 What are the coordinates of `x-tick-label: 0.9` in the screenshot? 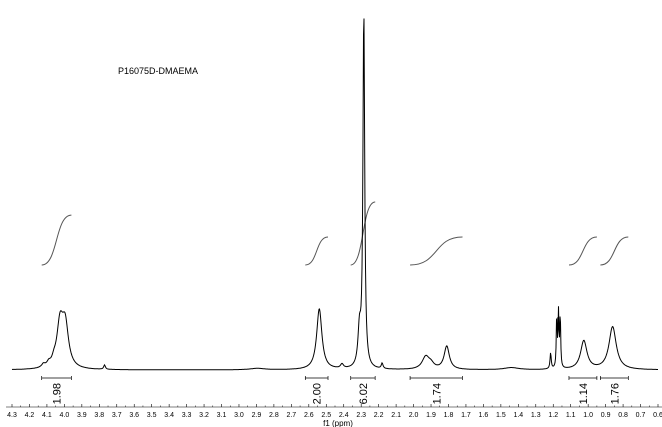 It's located at (606, 415).